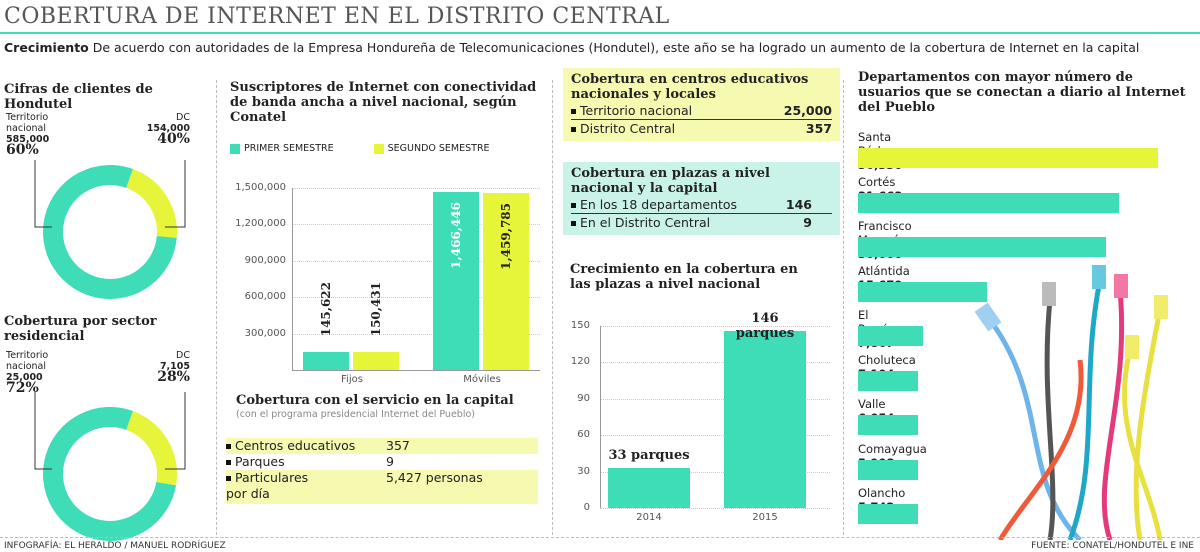  I want to click on label: En los 18 departamentos, so click(659, 204).